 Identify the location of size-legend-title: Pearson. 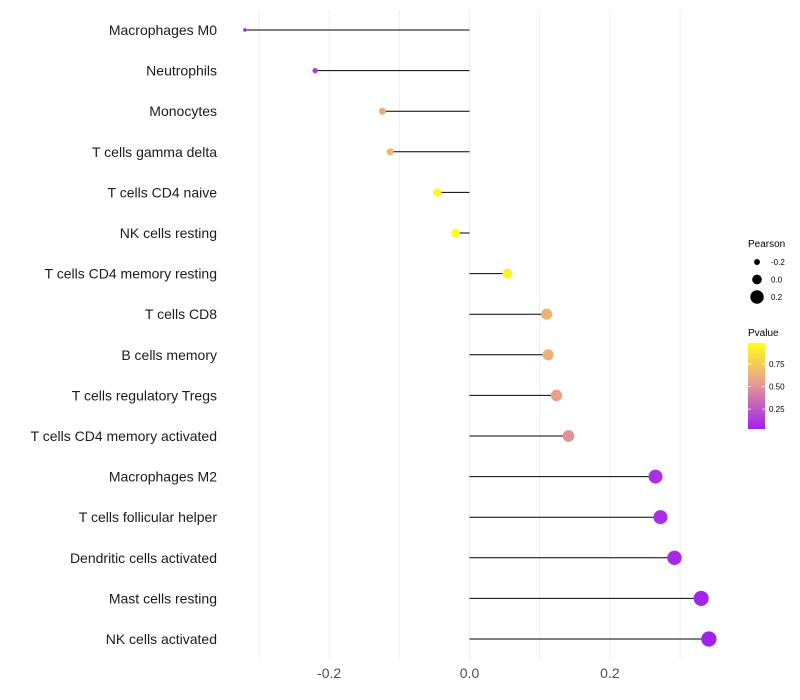
(766, 244).